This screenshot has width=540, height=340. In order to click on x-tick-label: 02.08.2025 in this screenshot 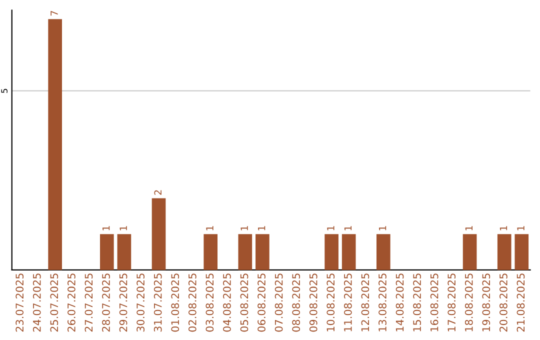, I will do `click(192, 303)`.